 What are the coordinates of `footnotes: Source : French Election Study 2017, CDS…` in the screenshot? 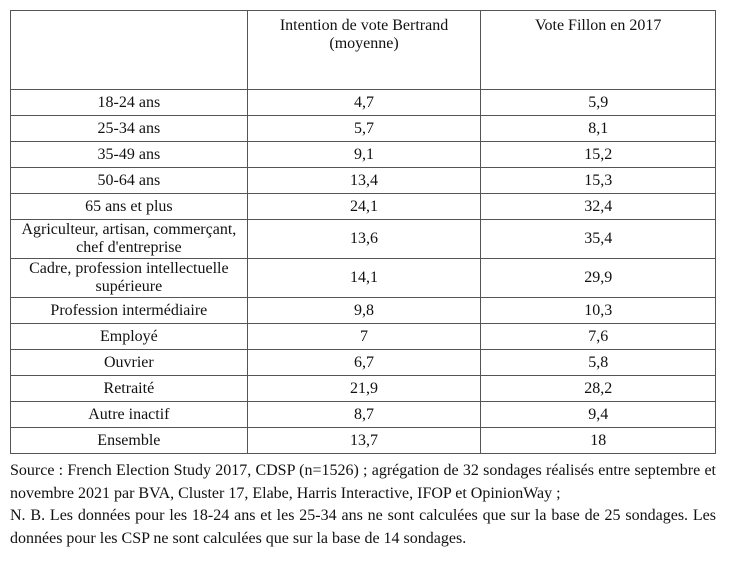 It's located at (363, 505).